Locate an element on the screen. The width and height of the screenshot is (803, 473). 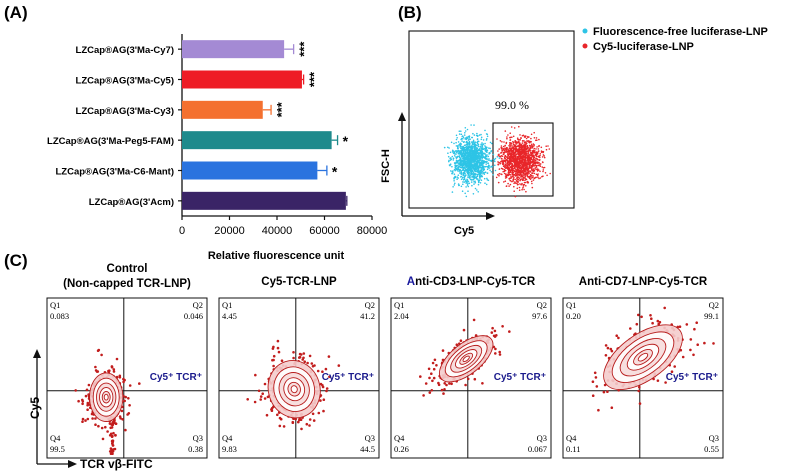
quadrant-name: Q4 is located at coordinates (55, 438).